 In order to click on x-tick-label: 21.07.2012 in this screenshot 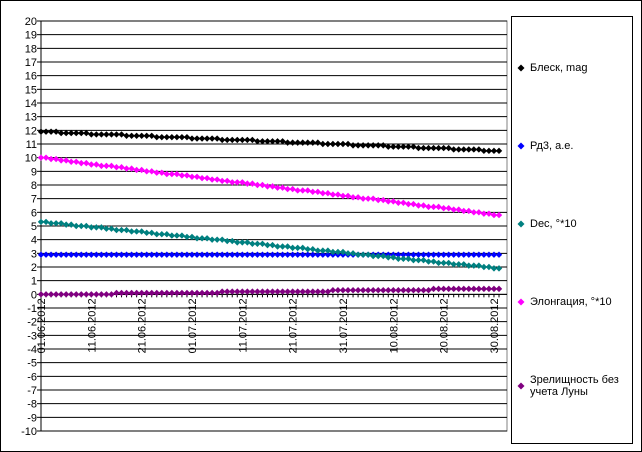, I will do `click(294, 325)`.